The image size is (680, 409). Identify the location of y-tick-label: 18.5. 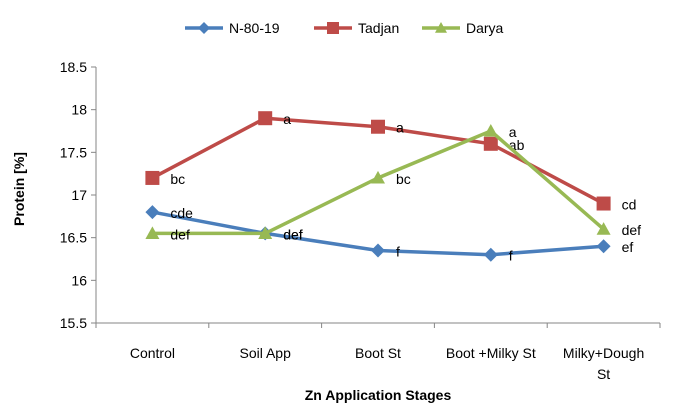
(73, 67).